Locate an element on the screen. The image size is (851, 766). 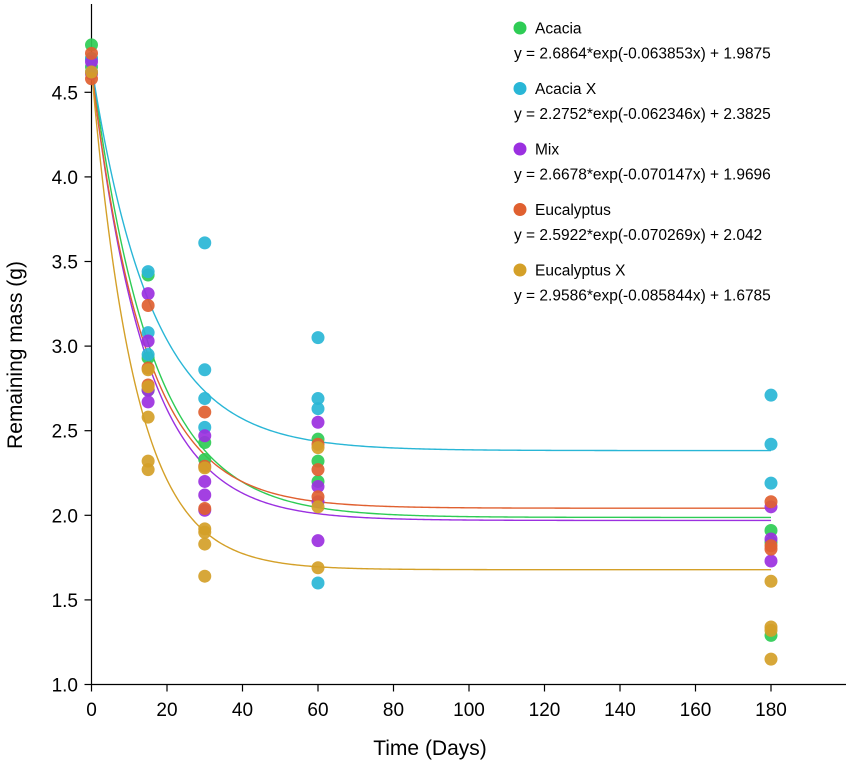
x-tick-label: 40 is located at coordinates (242, 710).